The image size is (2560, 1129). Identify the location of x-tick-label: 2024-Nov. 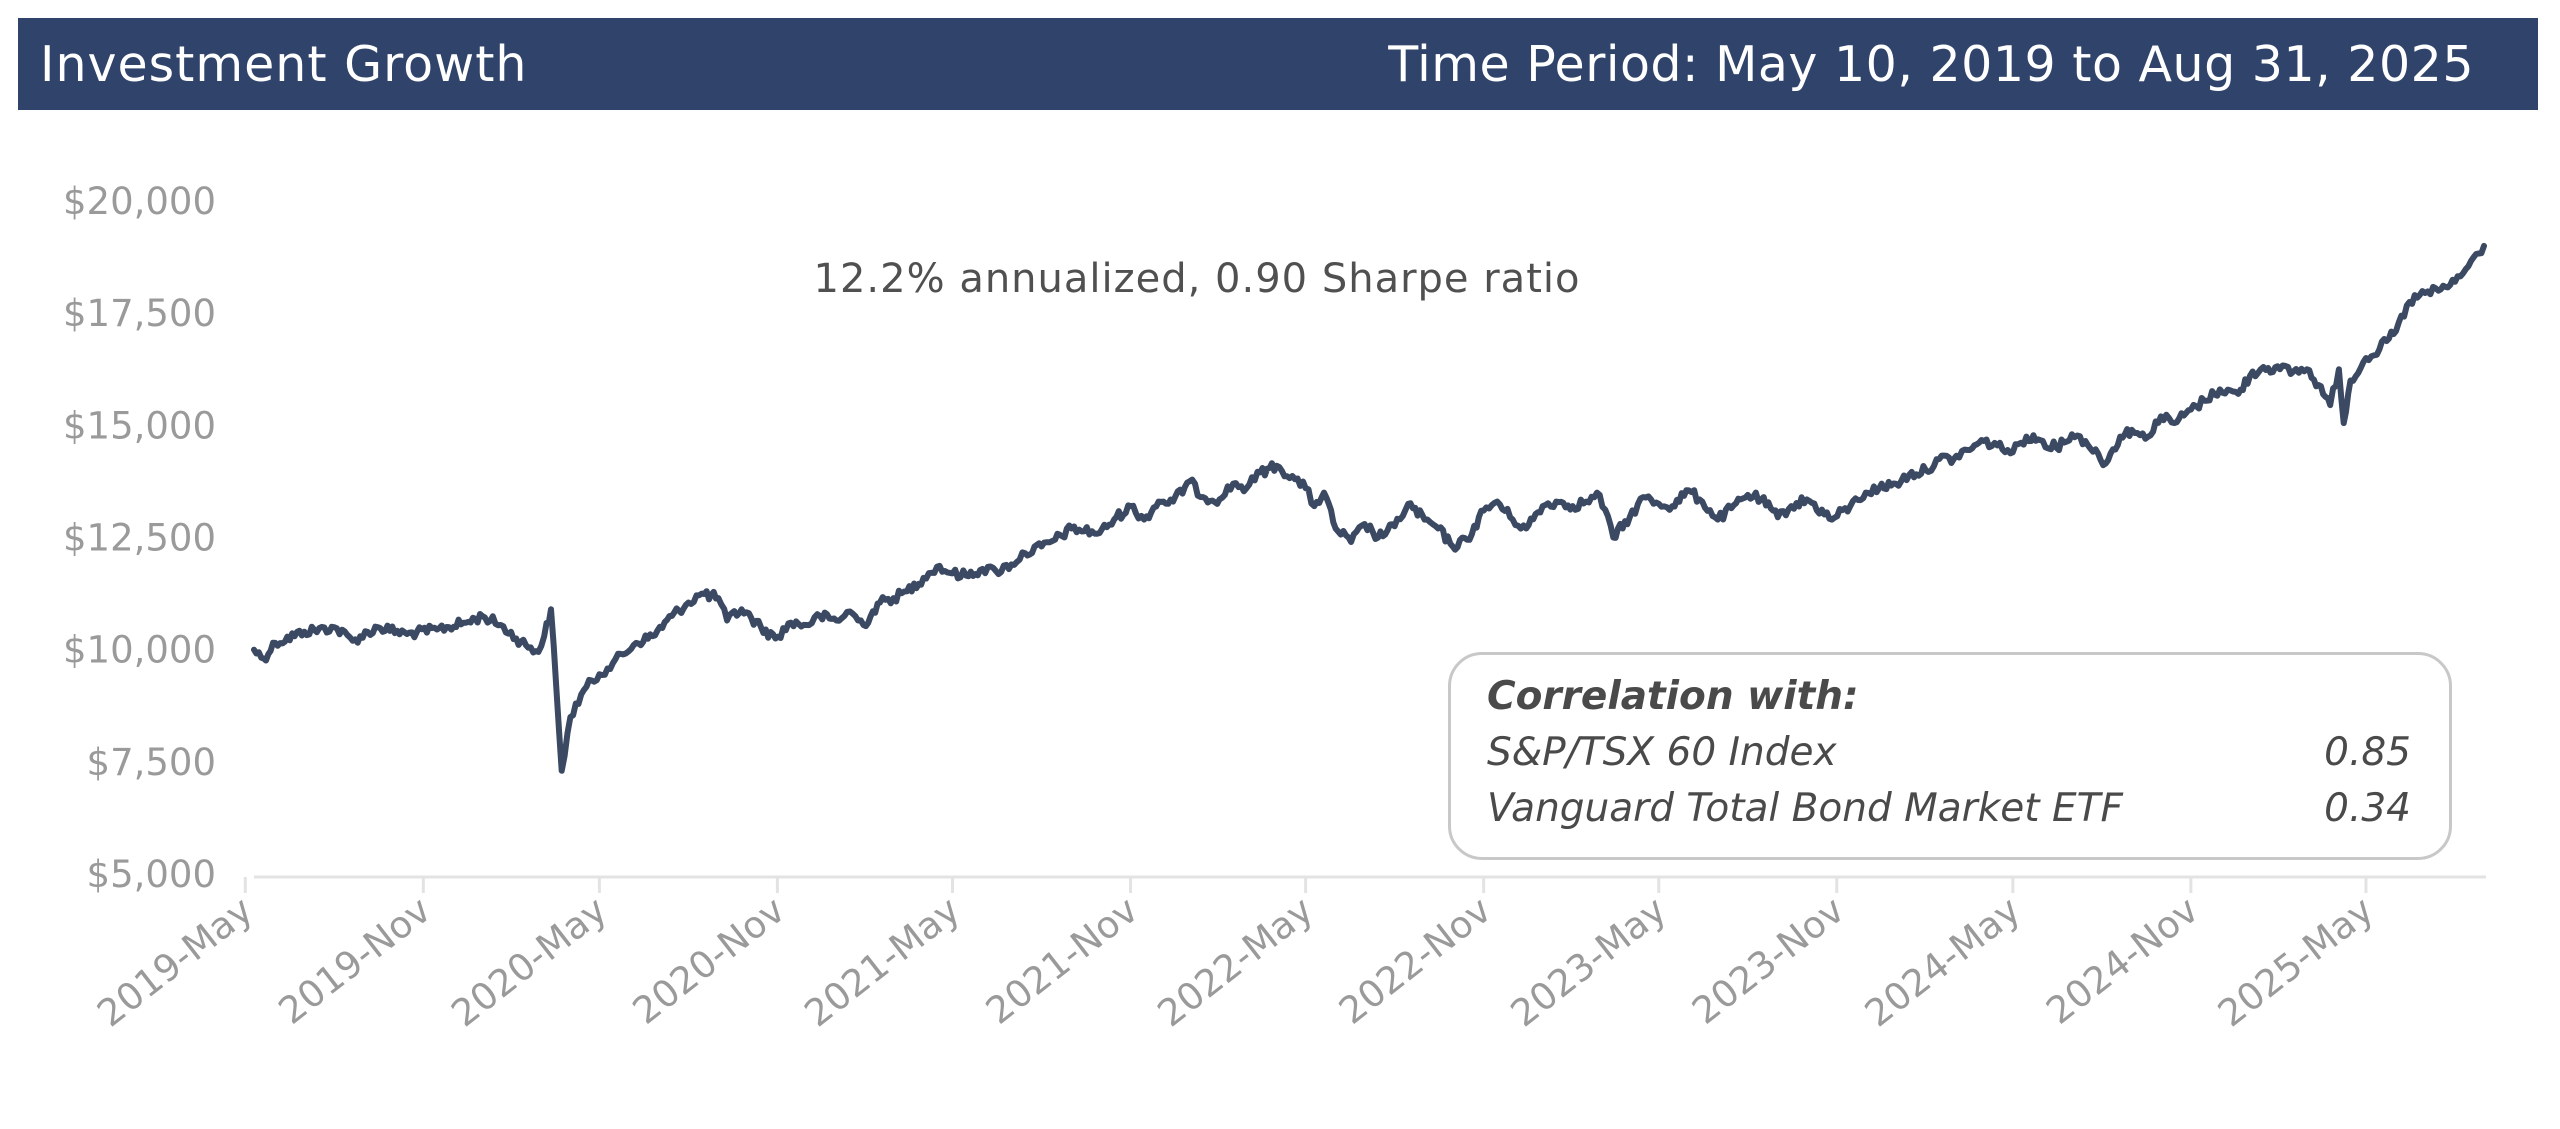
(2122, 960).